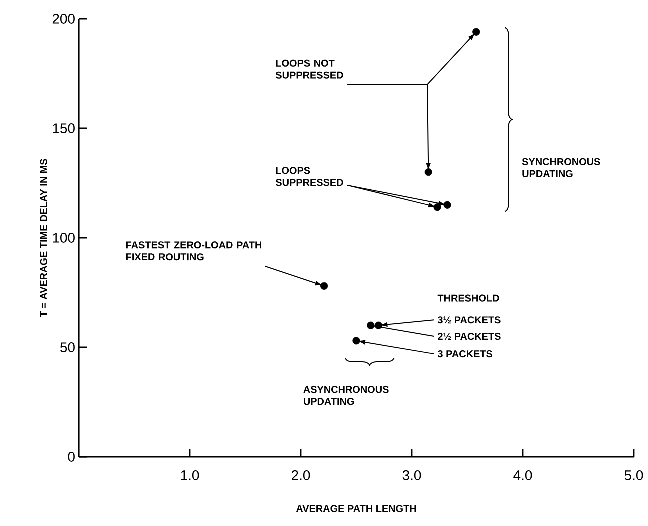  What do you see at coordinates (190, 475) in the screenshot?
I see `x-tick-label: 1.0` at bounding box center [190, 475].